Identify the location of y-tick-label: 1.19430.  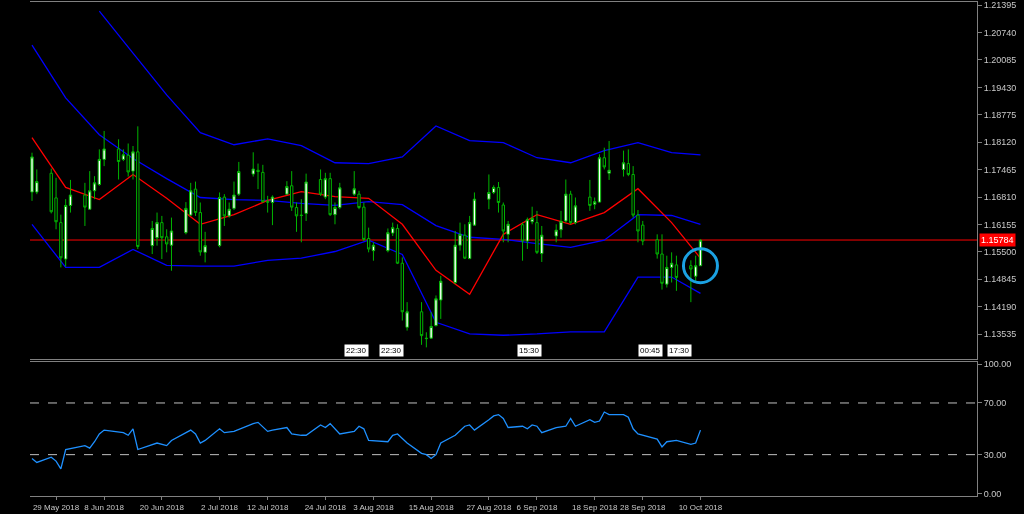
(1000, 87).